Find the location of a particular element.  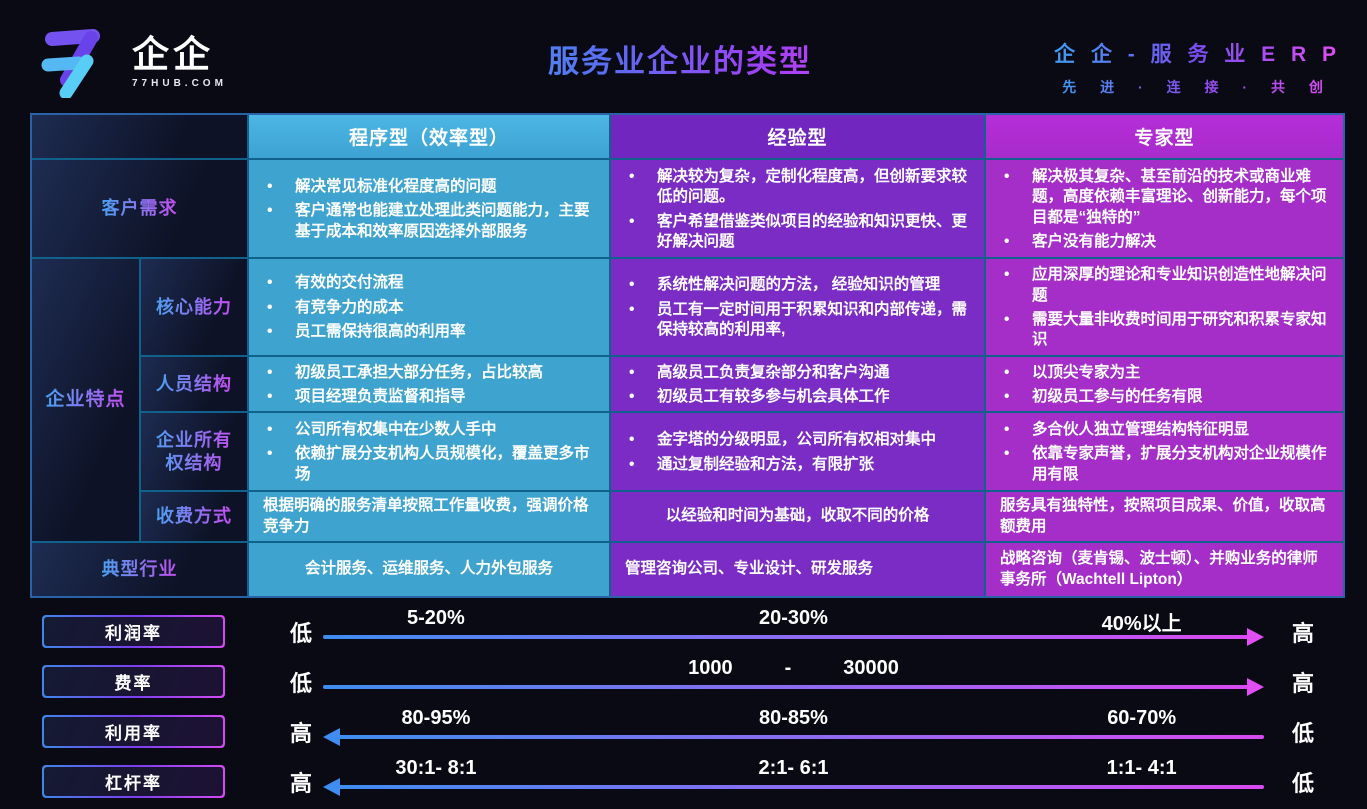

cell-industry-procedural: 会计服务、运维服务、人力外包服务 is located at coordinates (429, 569).